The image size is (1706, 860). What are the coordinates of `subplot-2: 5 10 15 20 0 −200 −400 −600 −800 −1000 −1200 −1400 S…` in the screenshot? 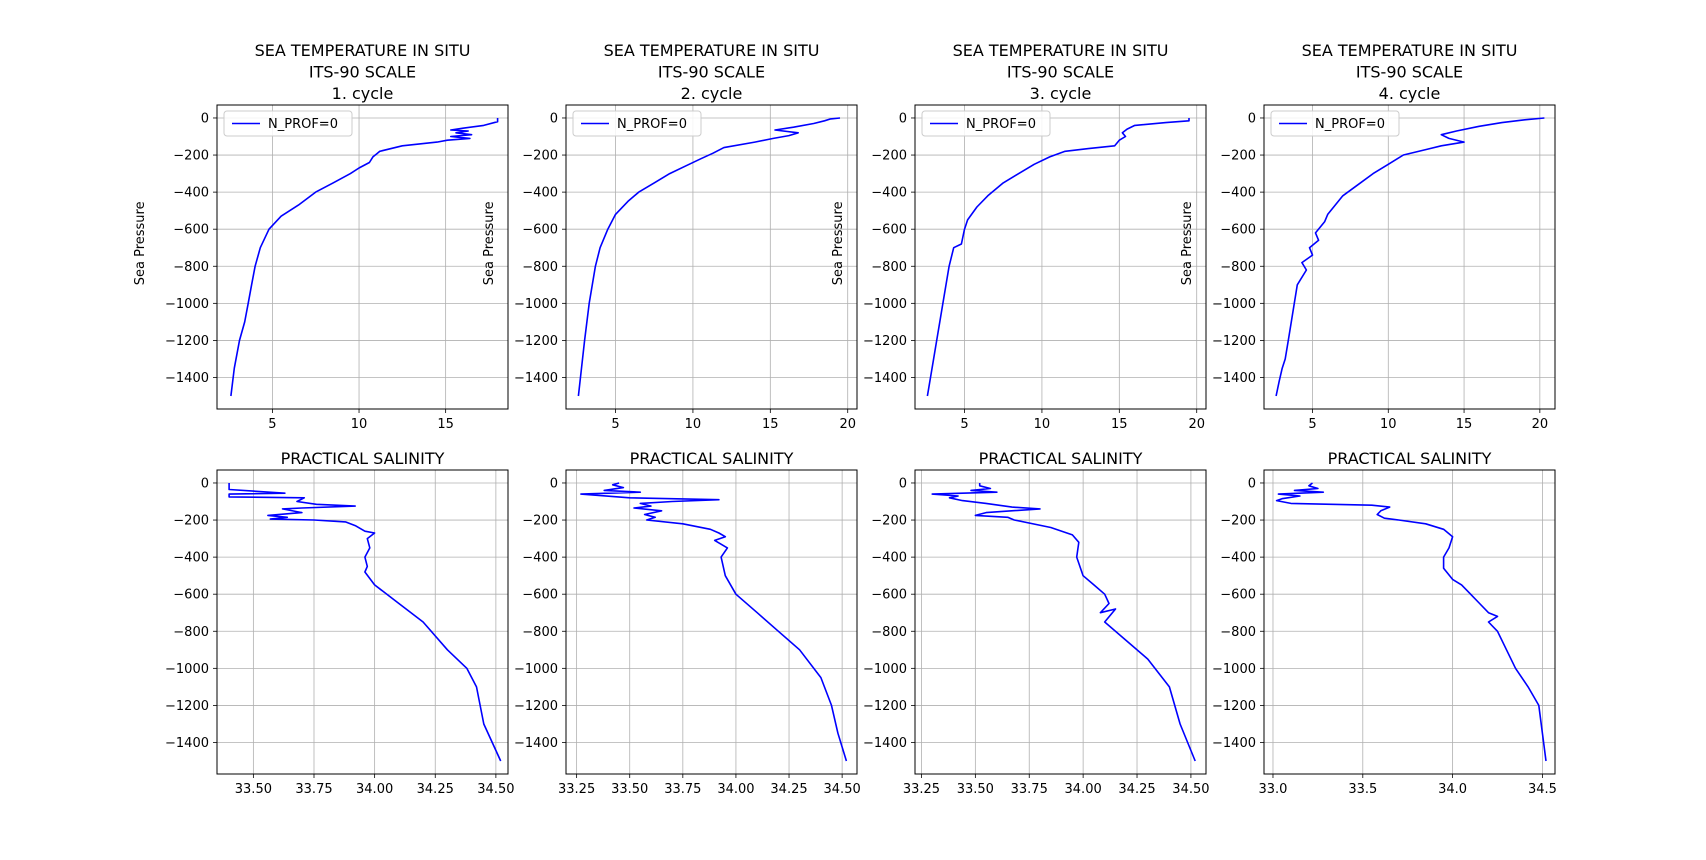 It's located at (670, 236).